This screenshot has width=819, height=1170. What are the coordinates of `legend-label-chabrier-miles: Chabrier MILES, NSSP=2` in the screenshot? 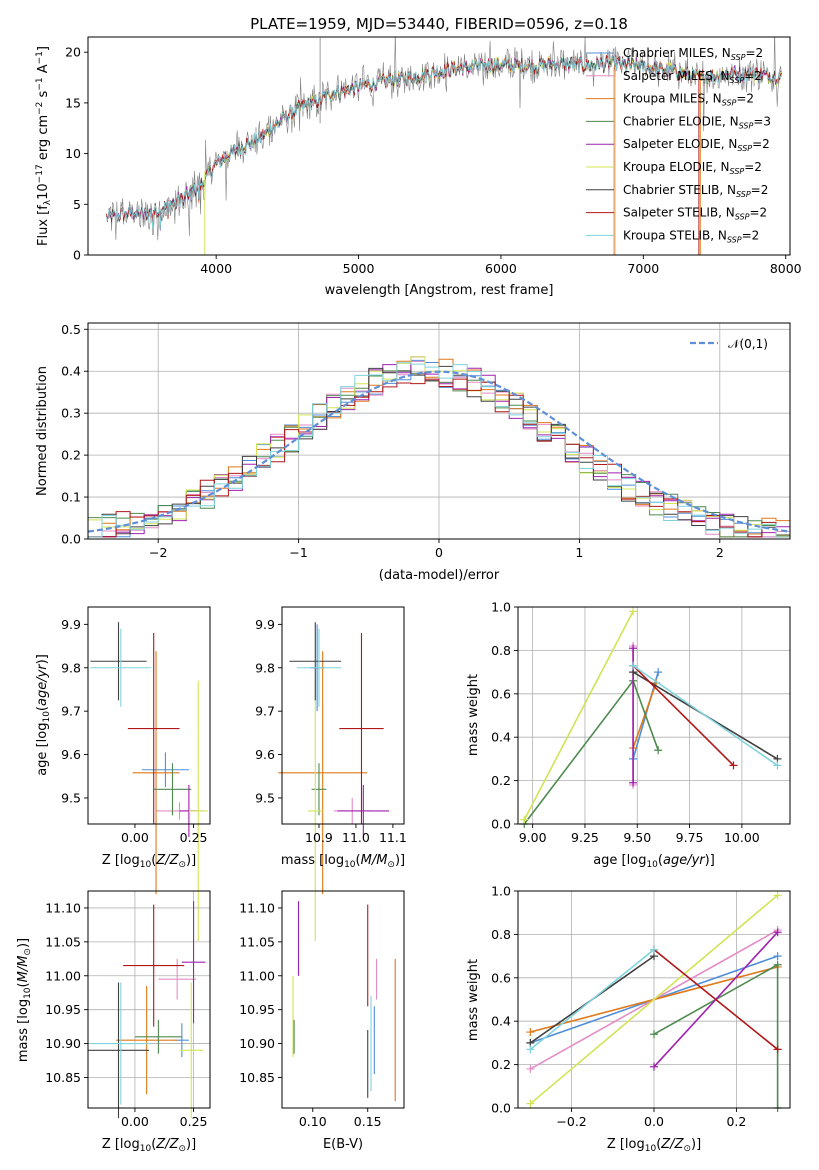 It's located at (693, 54).